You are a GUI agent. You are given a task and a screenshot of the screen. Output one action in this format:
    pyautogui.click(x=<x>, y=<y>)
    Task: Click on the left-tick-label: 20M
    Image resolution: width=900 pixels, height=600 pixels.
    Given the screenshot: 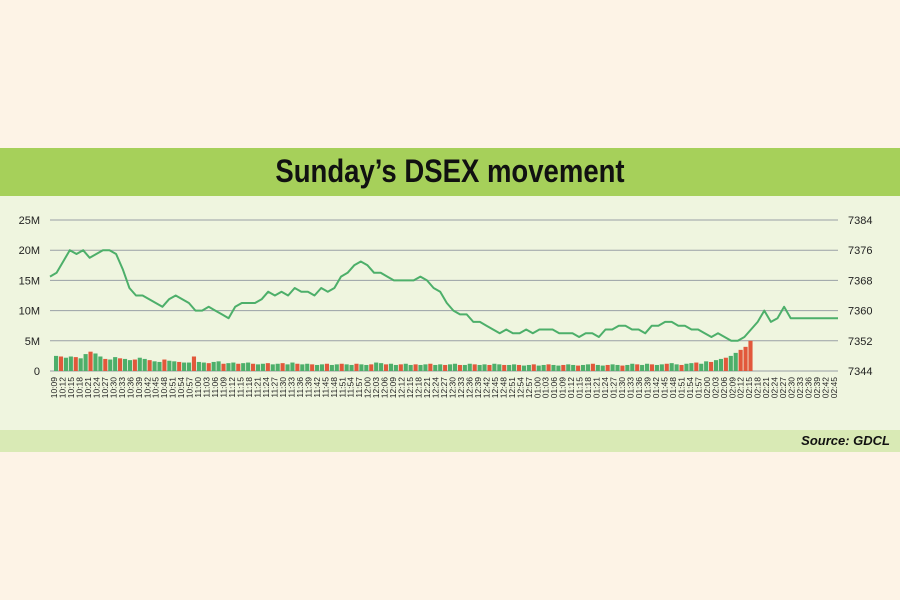 What is the action you would take?
    pyautogui.click(x=29, y=251)
    